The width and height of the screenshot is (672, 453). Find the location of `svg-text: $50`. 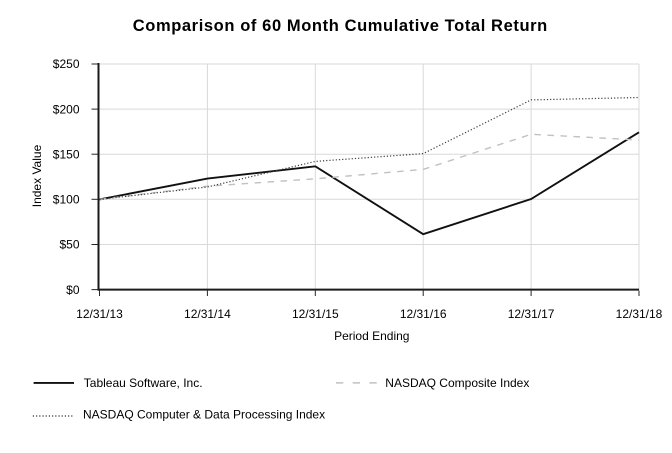

svg-text: $50 is located at coordinates (69, 245).